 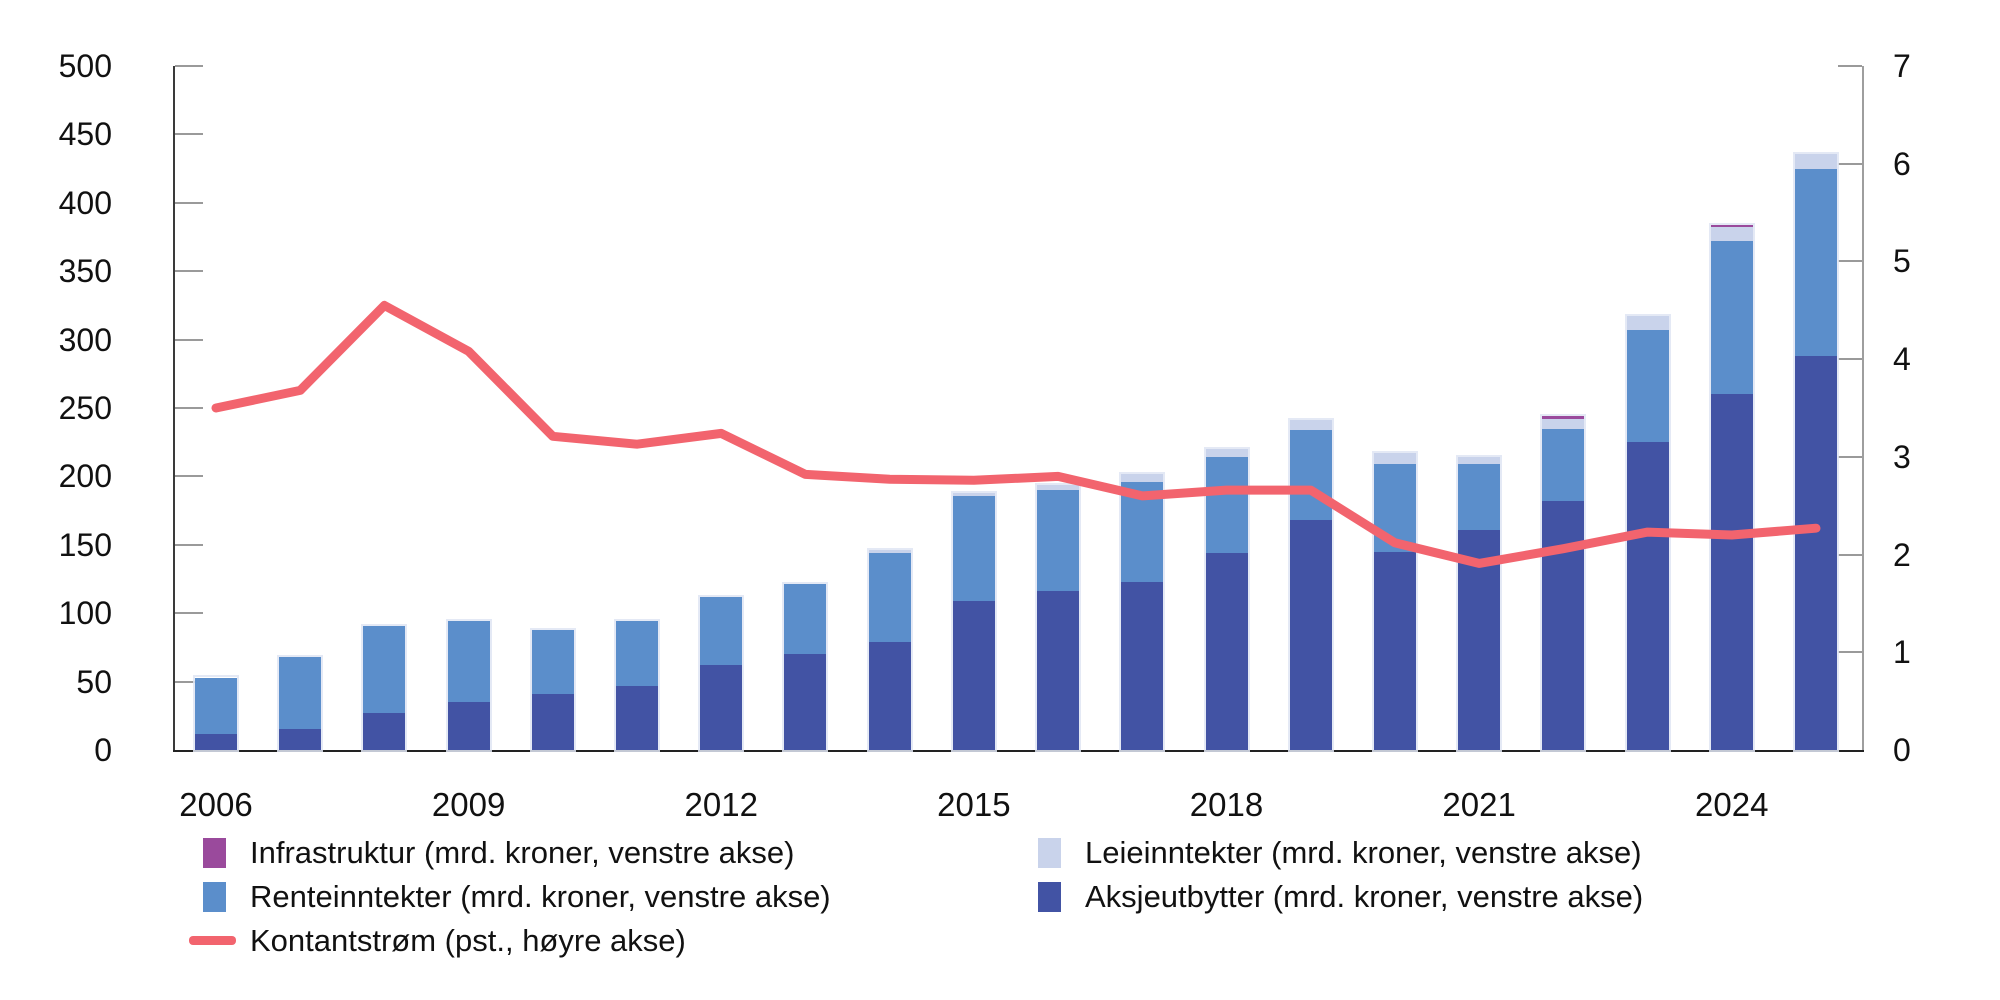 I want to click on year-bar-2024, so click(x=1731, y=487).